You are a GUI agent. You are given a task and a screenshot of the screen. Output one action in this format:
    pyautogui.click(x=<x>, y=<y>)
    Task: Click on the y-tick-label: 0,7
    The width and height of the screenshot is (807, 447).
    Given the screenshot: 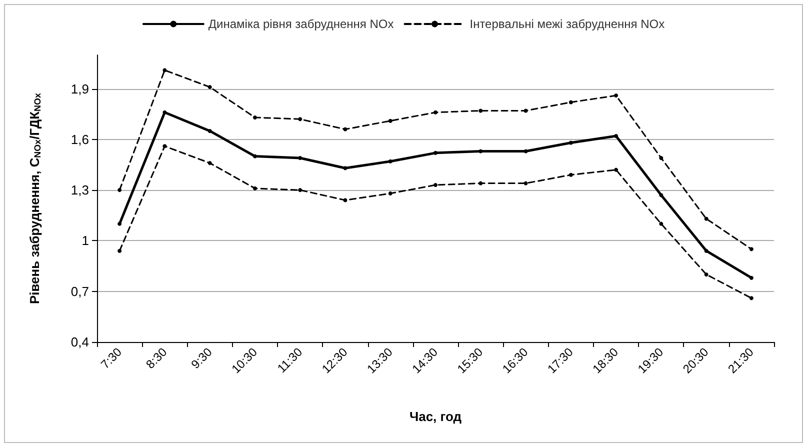 What is the action you would take?
    pyautogui.click(x=79, y=291)
    